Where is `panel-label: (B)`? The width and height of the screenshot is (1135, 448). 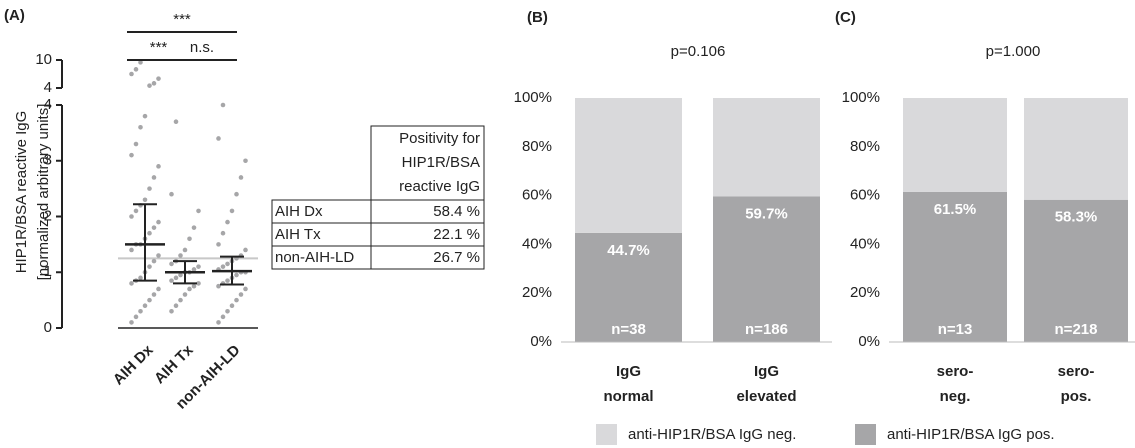 panel-label: (B) is located at coordinates (537, 17).